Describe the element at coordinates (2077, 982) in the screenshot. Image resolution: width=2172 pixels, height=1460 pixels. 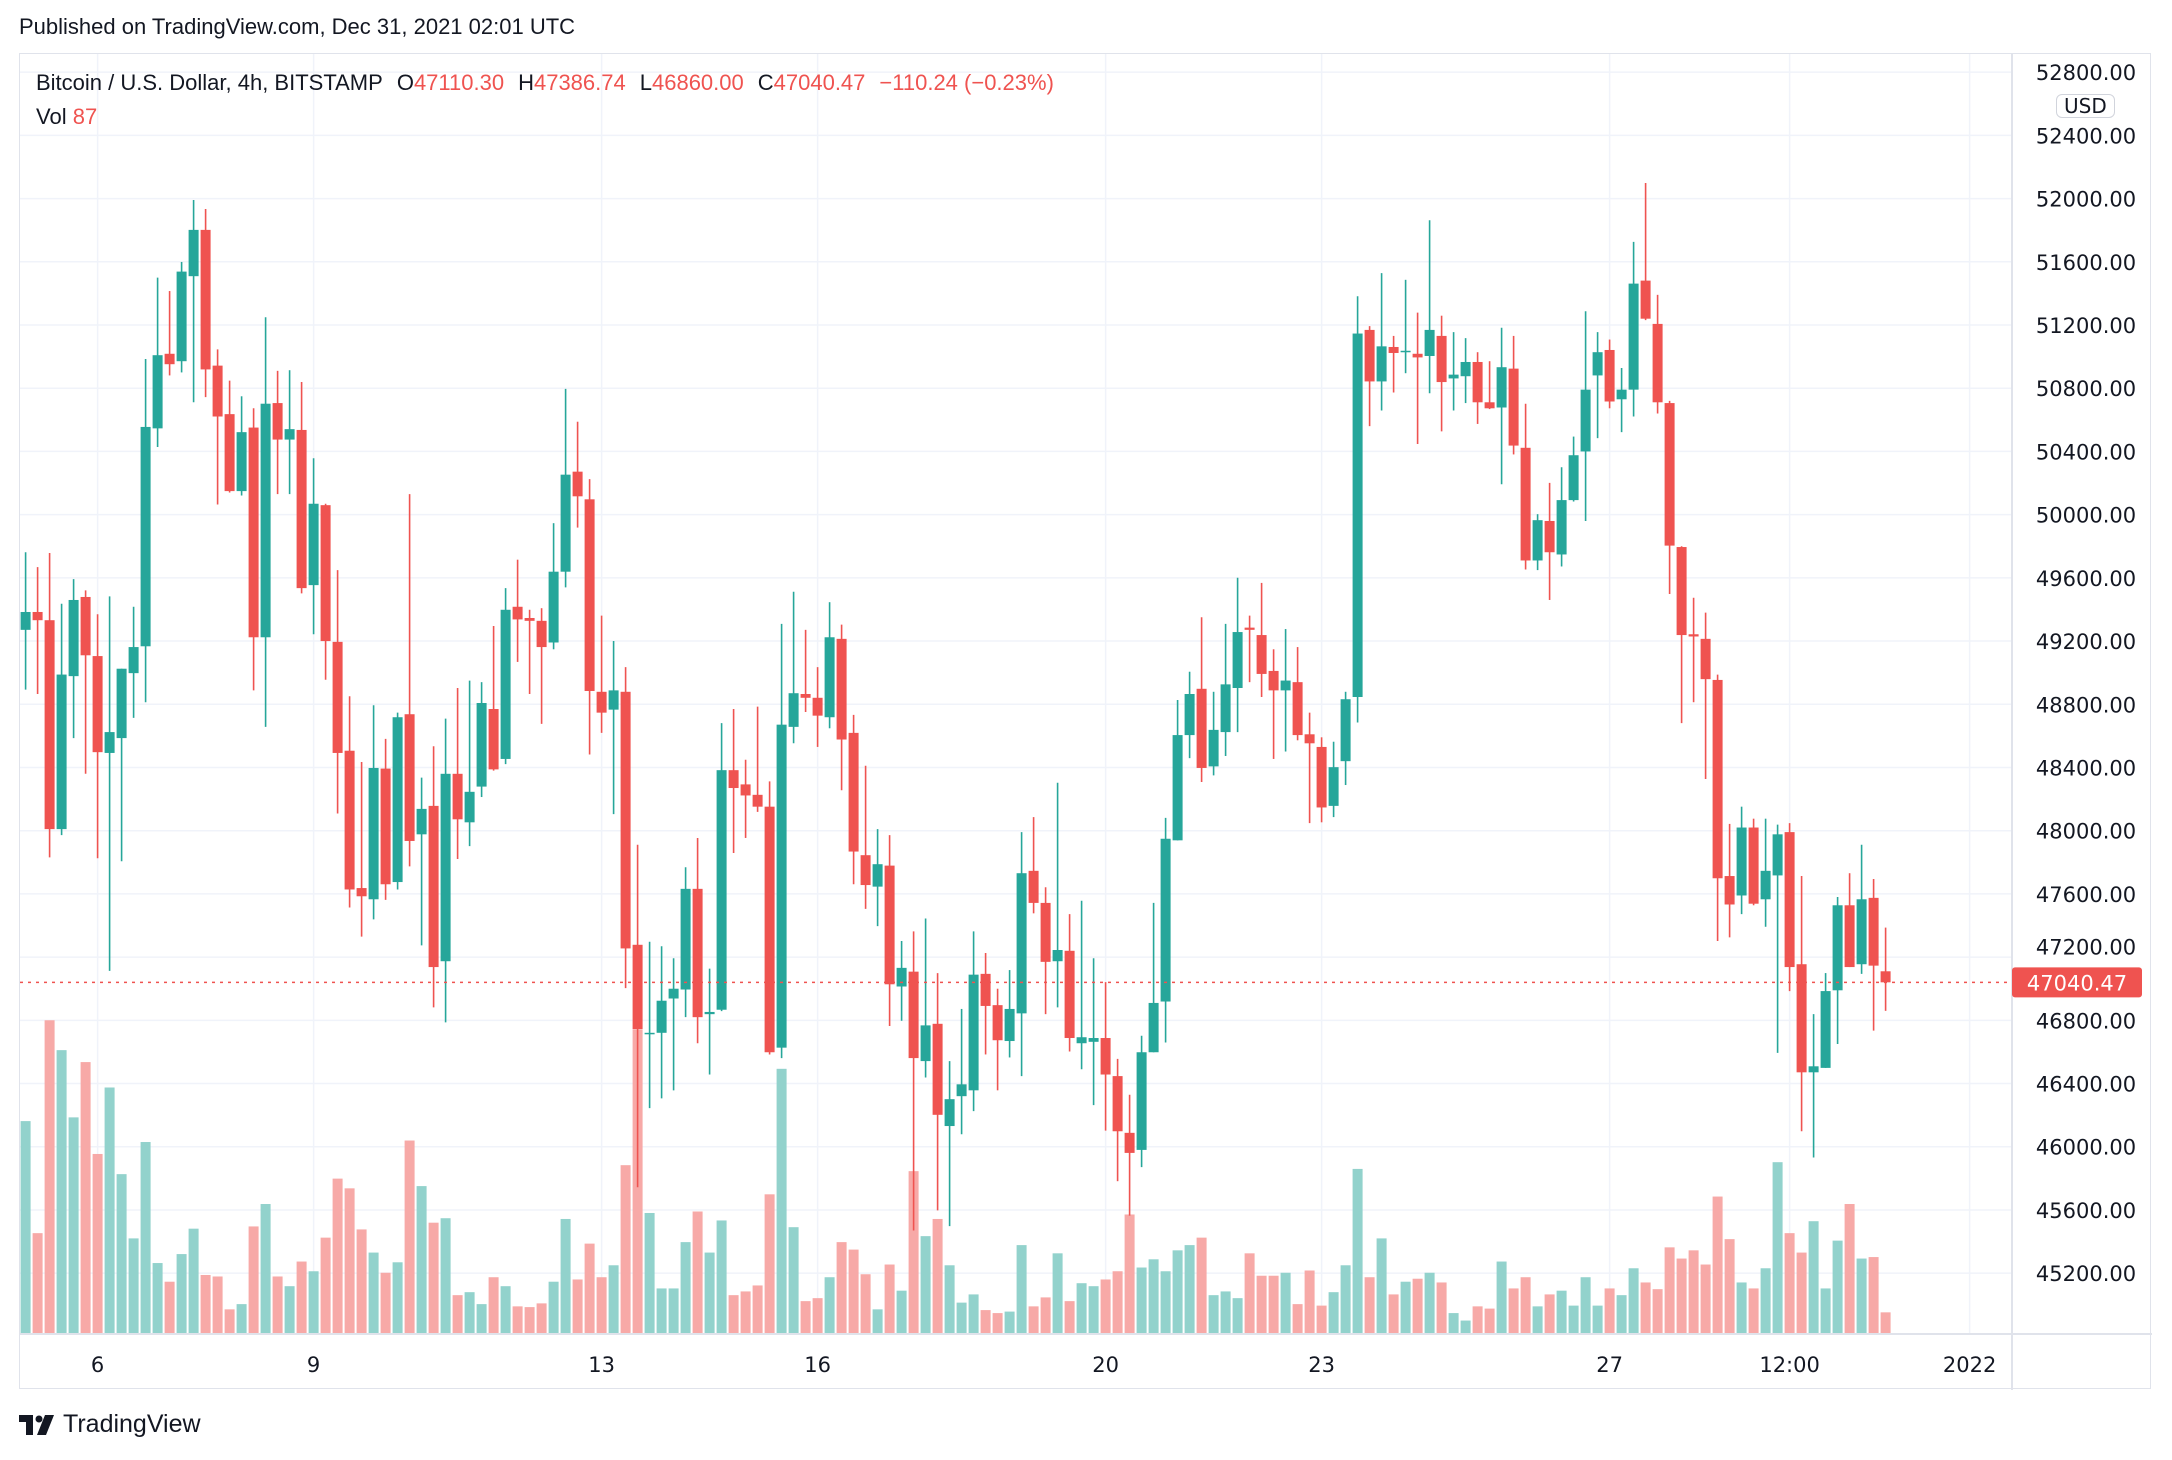
I see `last-price-label: 47040.47` at that location.